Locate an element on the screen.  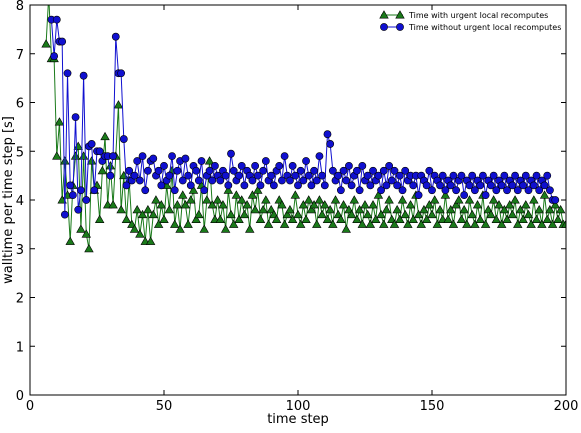
y-tick-label: 7 is located at coordinates (20, 55).